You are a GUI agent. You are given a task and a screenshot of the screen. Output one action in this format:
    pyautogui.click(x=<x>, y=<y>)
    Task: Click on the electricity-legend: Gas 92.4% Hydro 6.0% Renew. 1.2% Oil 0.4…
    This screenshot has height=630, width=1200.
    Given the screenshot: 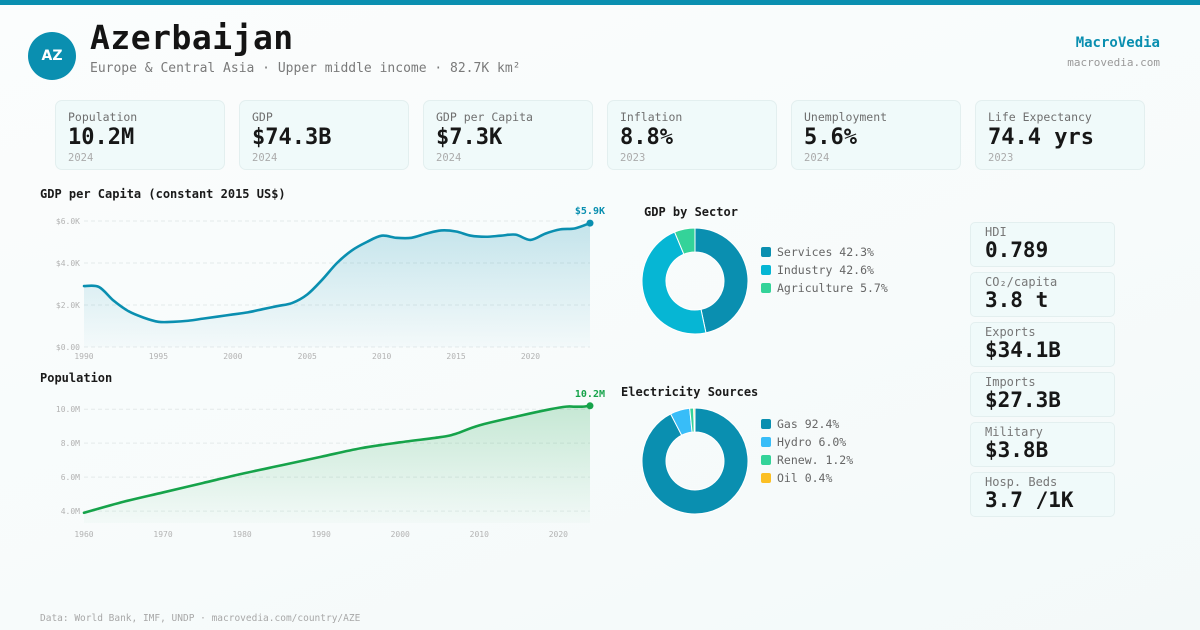 What is the action you would take?
    pyautogui.click(x=807, y=451)
    